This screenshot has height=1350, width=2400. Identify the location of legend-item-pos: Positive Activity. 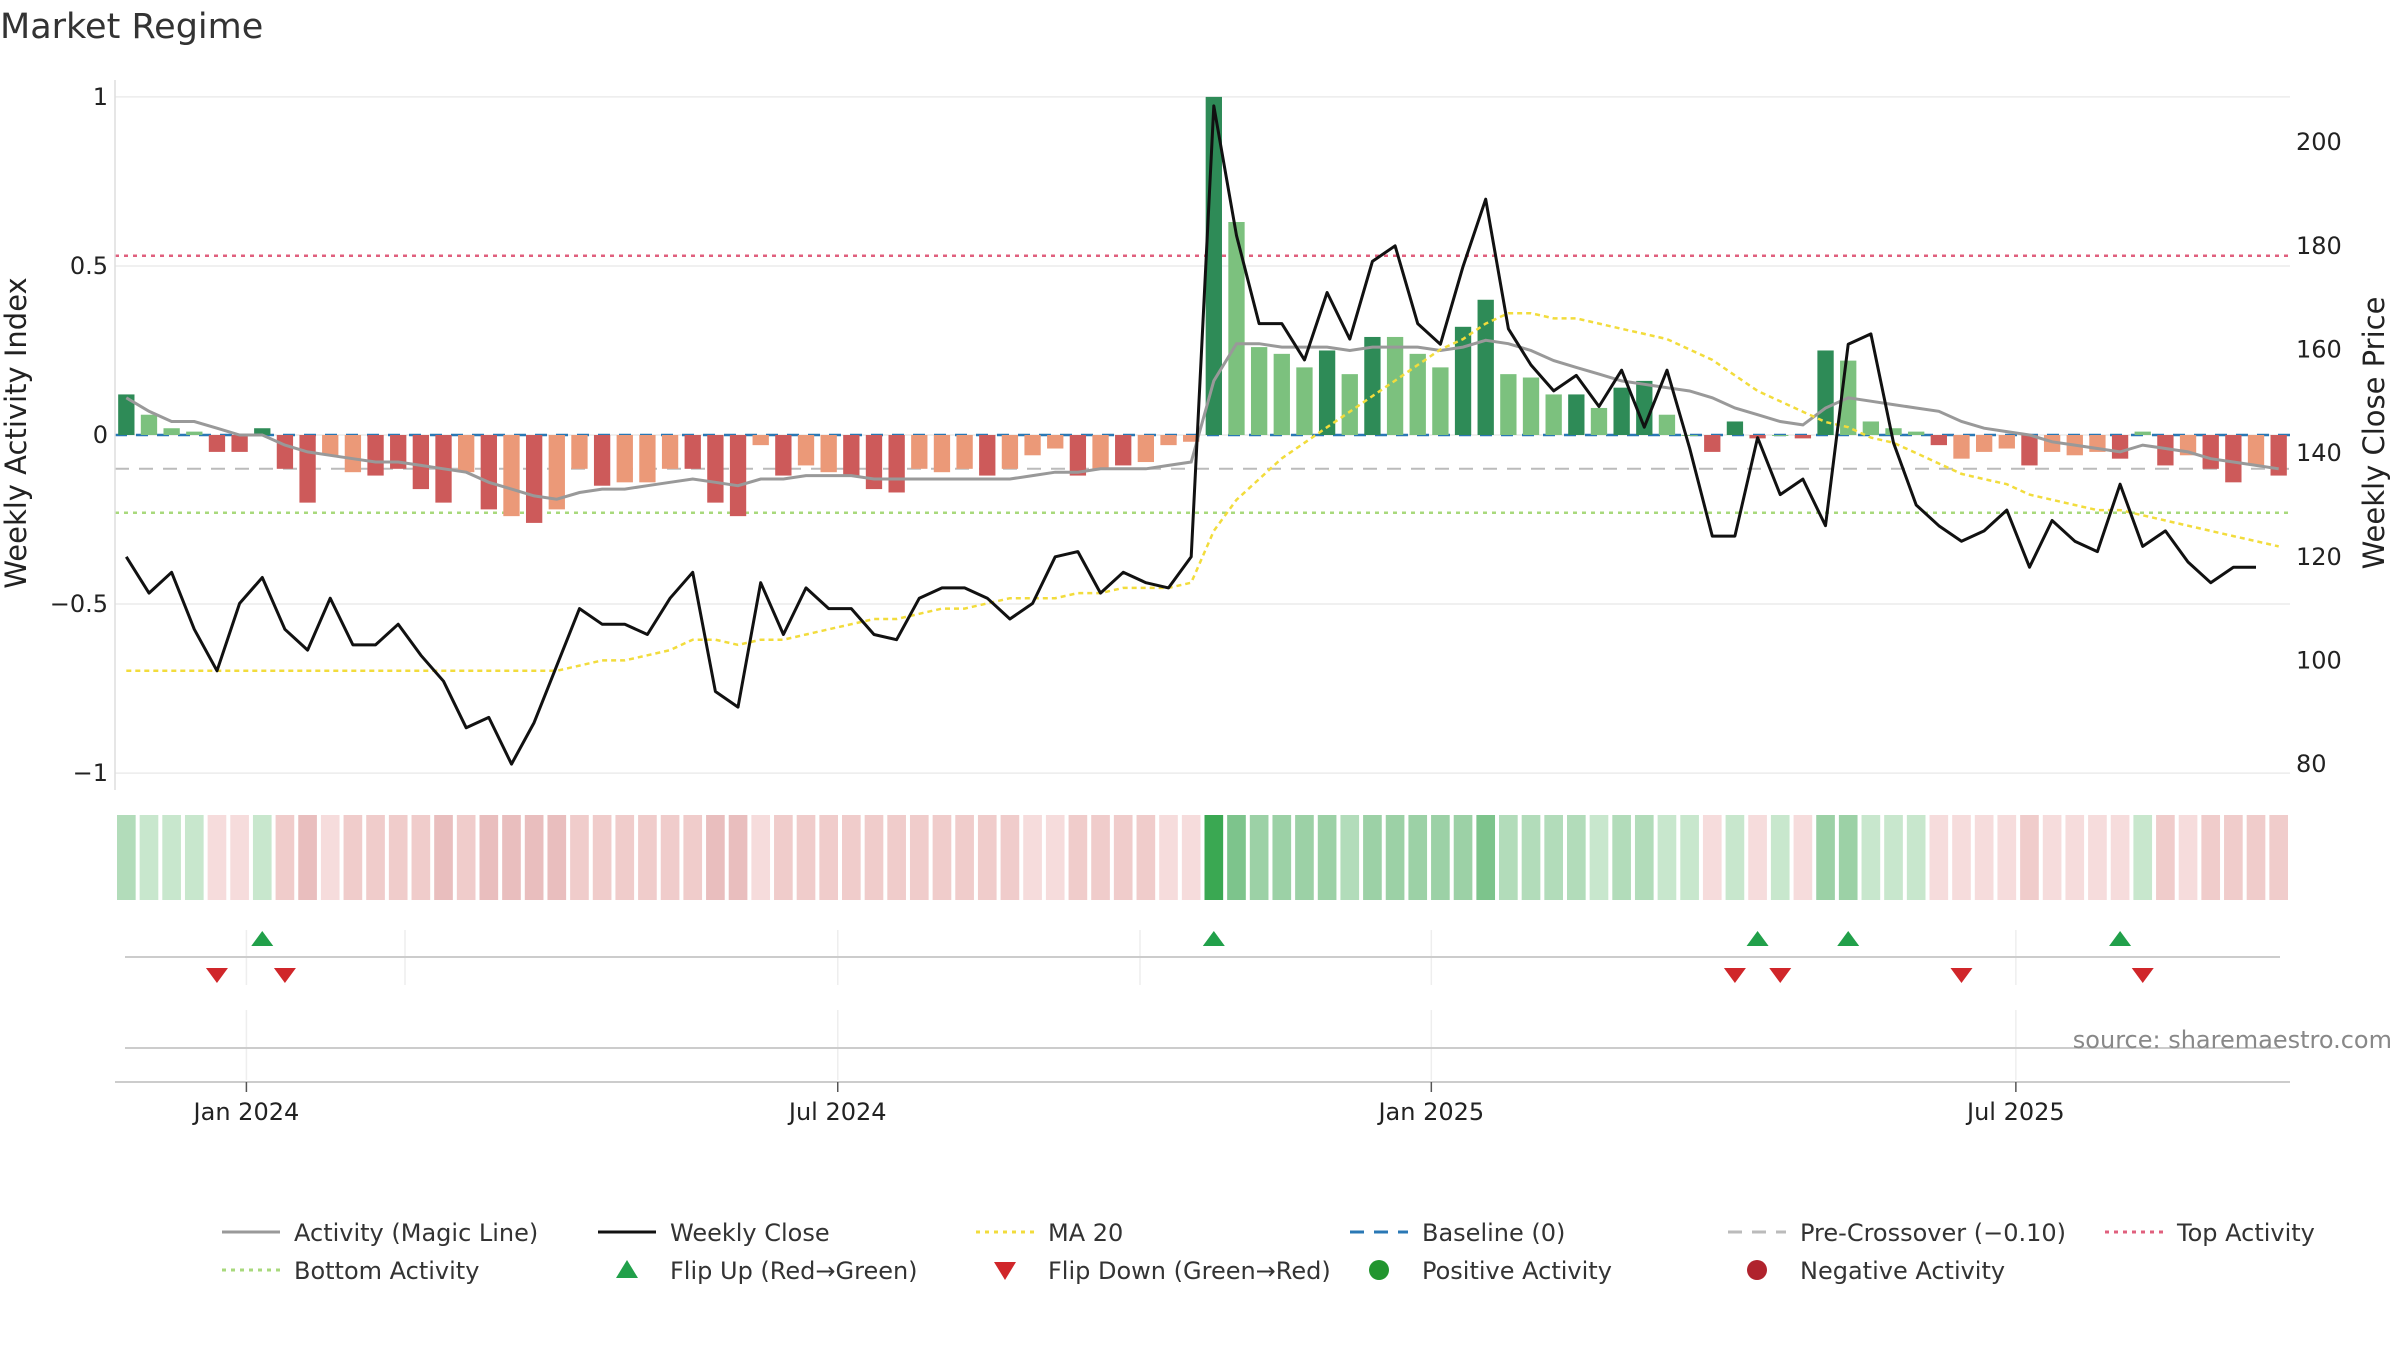
(1490, 1271).